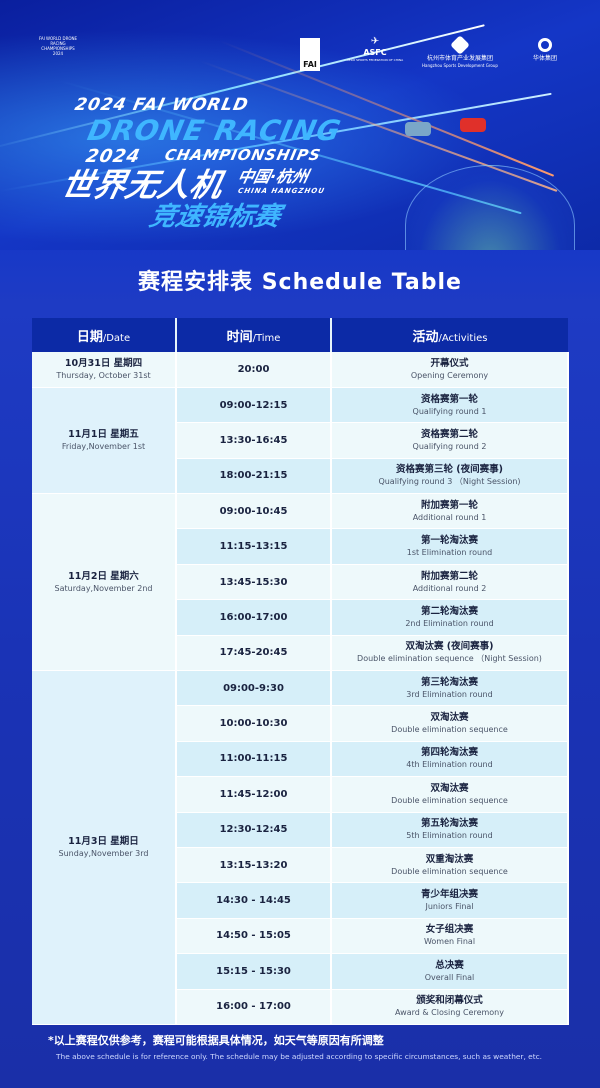 This screenshot has width=600, height=1088. I want to click on activity-cell: 第三轮淘汰赛 3rd Elimination round, so click(450, 688).